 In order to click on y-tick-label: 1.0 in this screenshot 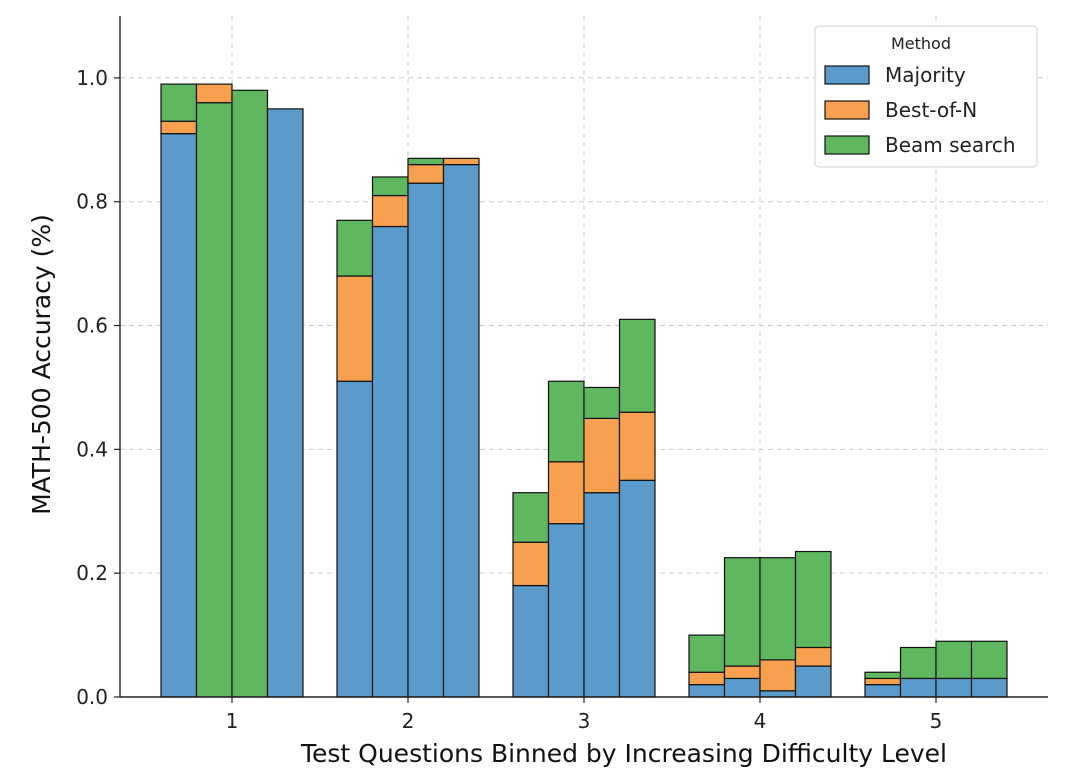, I will do `click(92, 78)`.